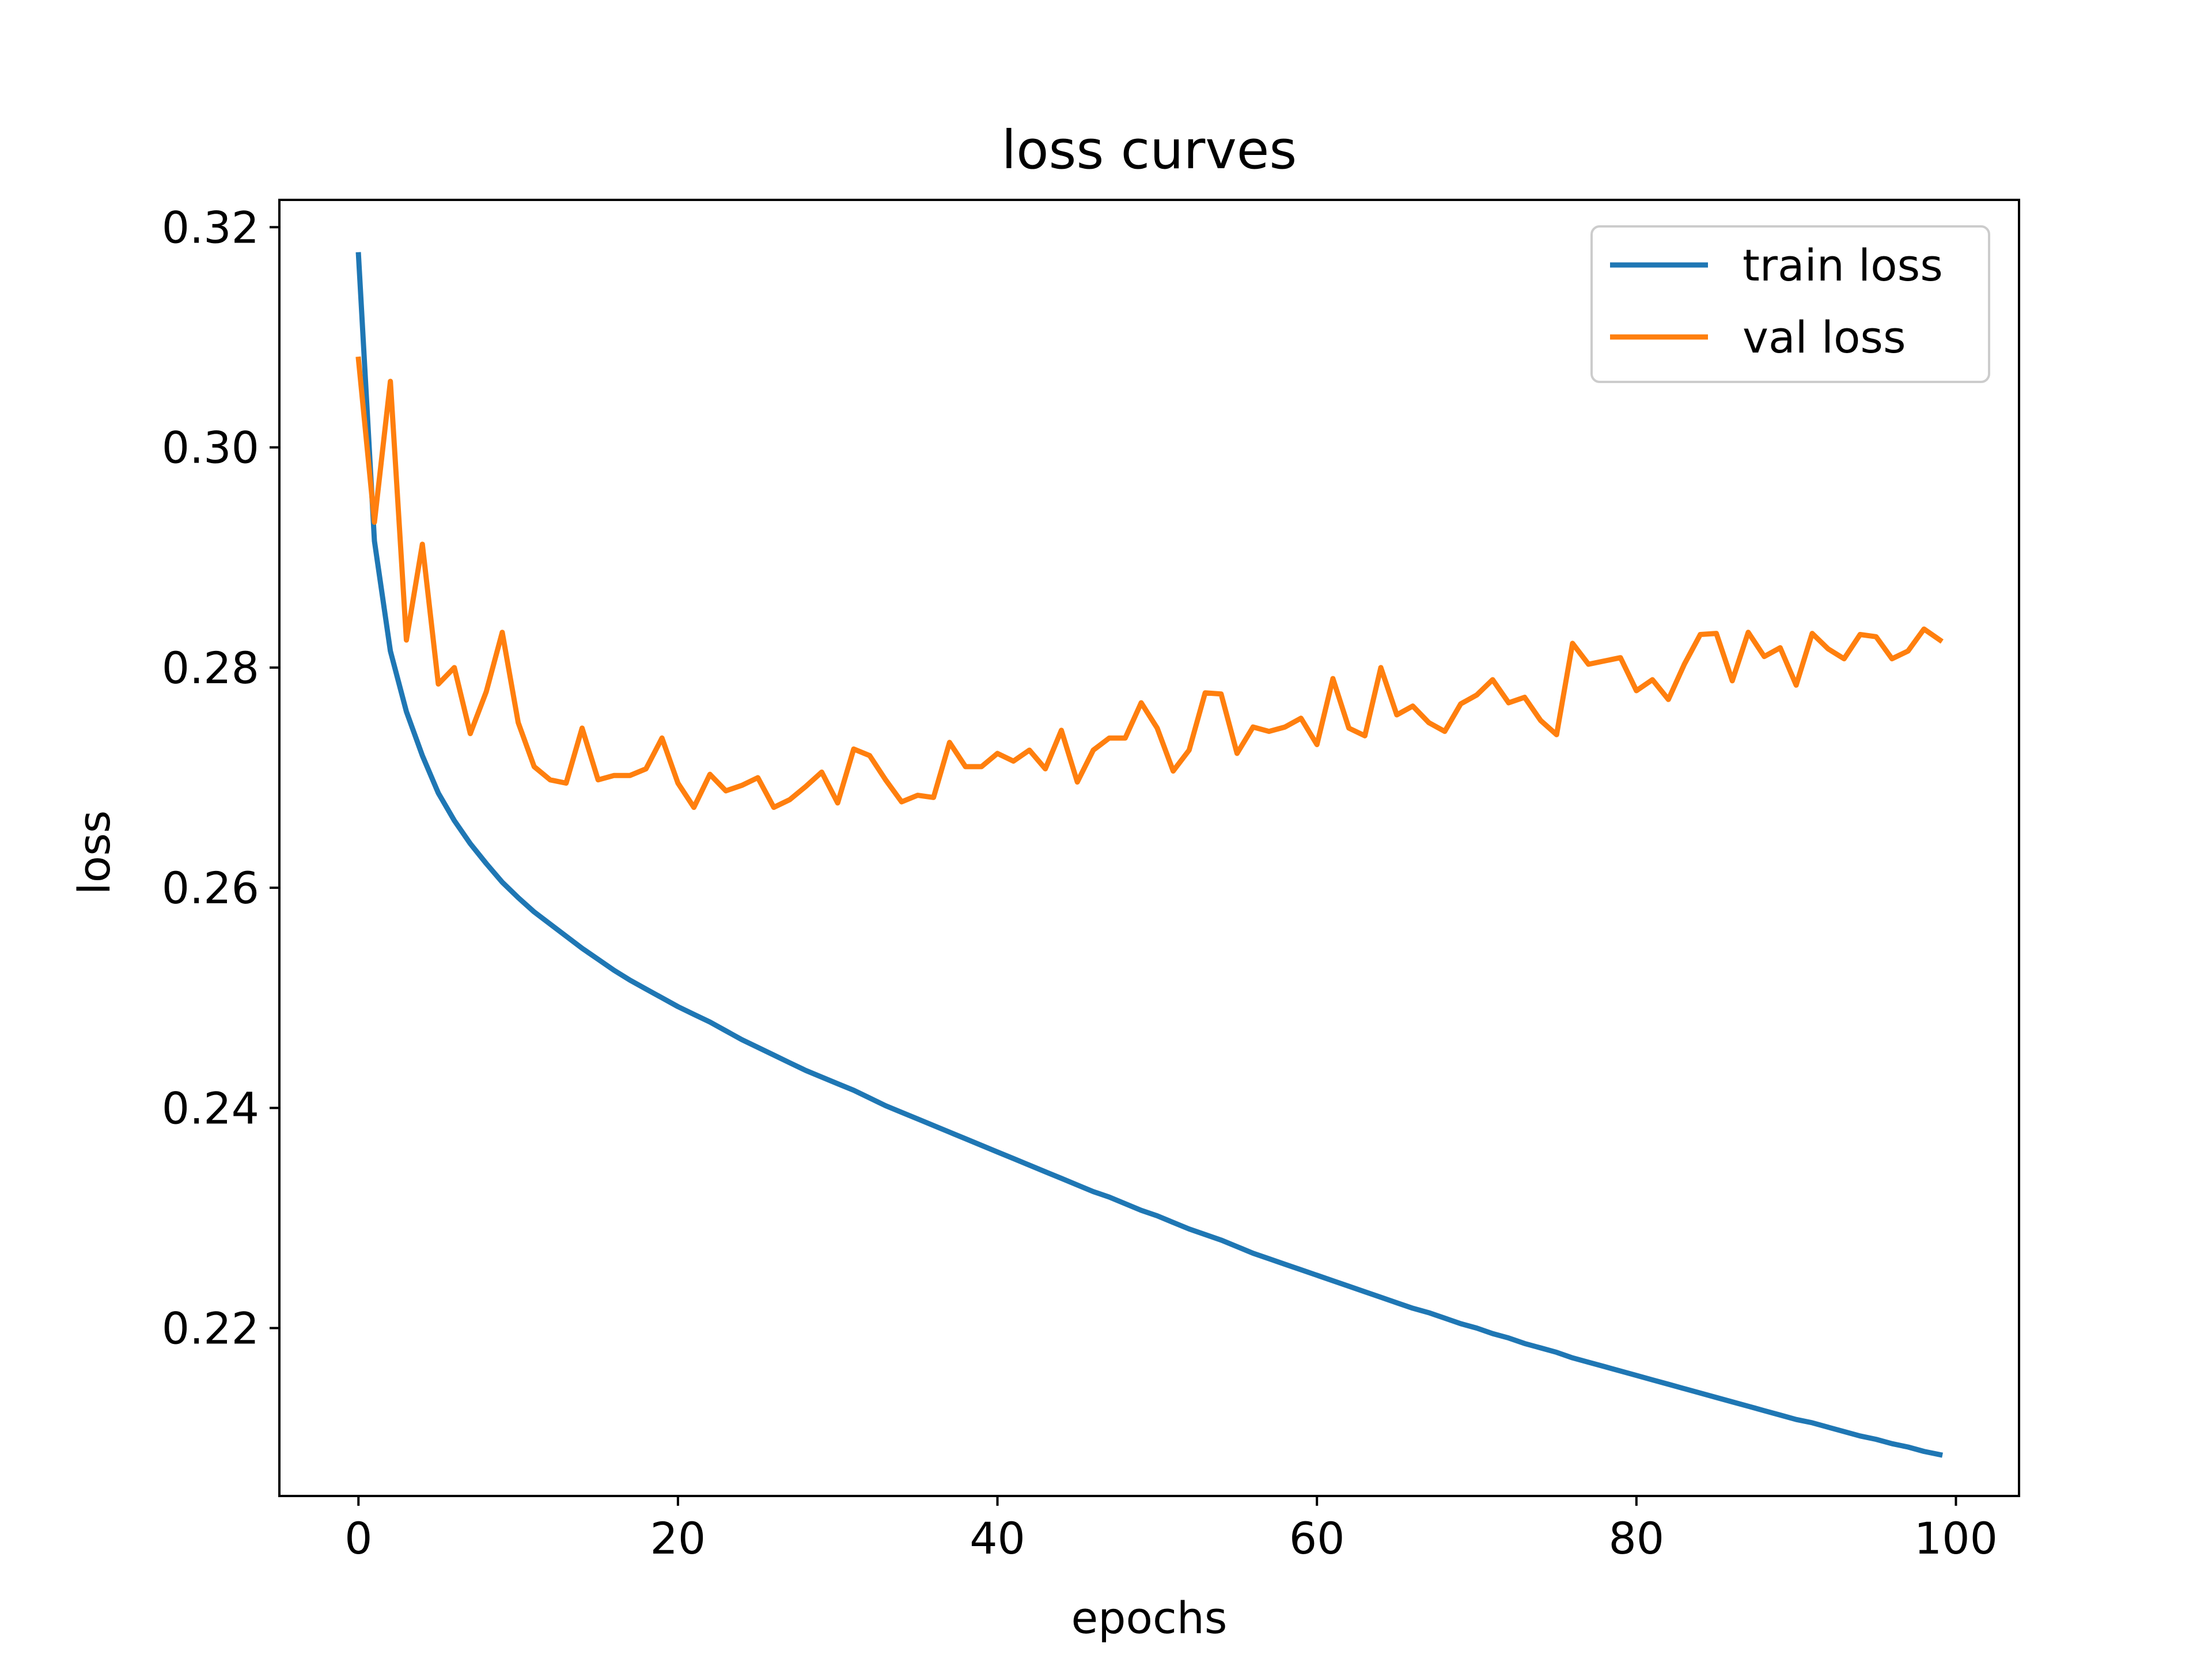  What do you see at coordinates (1171, 1530) in the screenshot?
I see `x-axis-ticks: 0 20 40 60 80 100` at bounding box center [1171, 1530].